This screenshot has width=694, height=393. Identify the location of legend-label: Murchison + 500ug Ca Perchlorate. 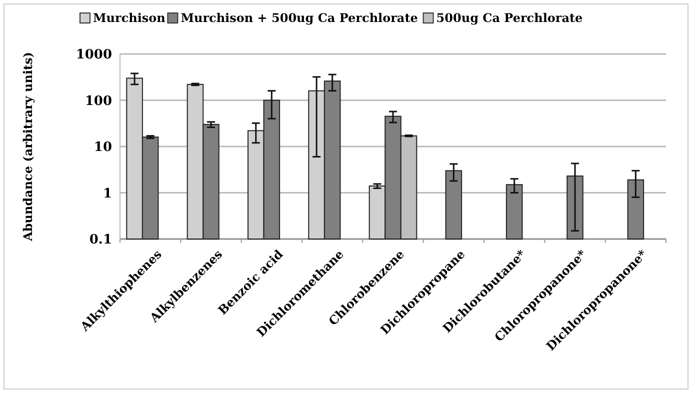
(299, 18).